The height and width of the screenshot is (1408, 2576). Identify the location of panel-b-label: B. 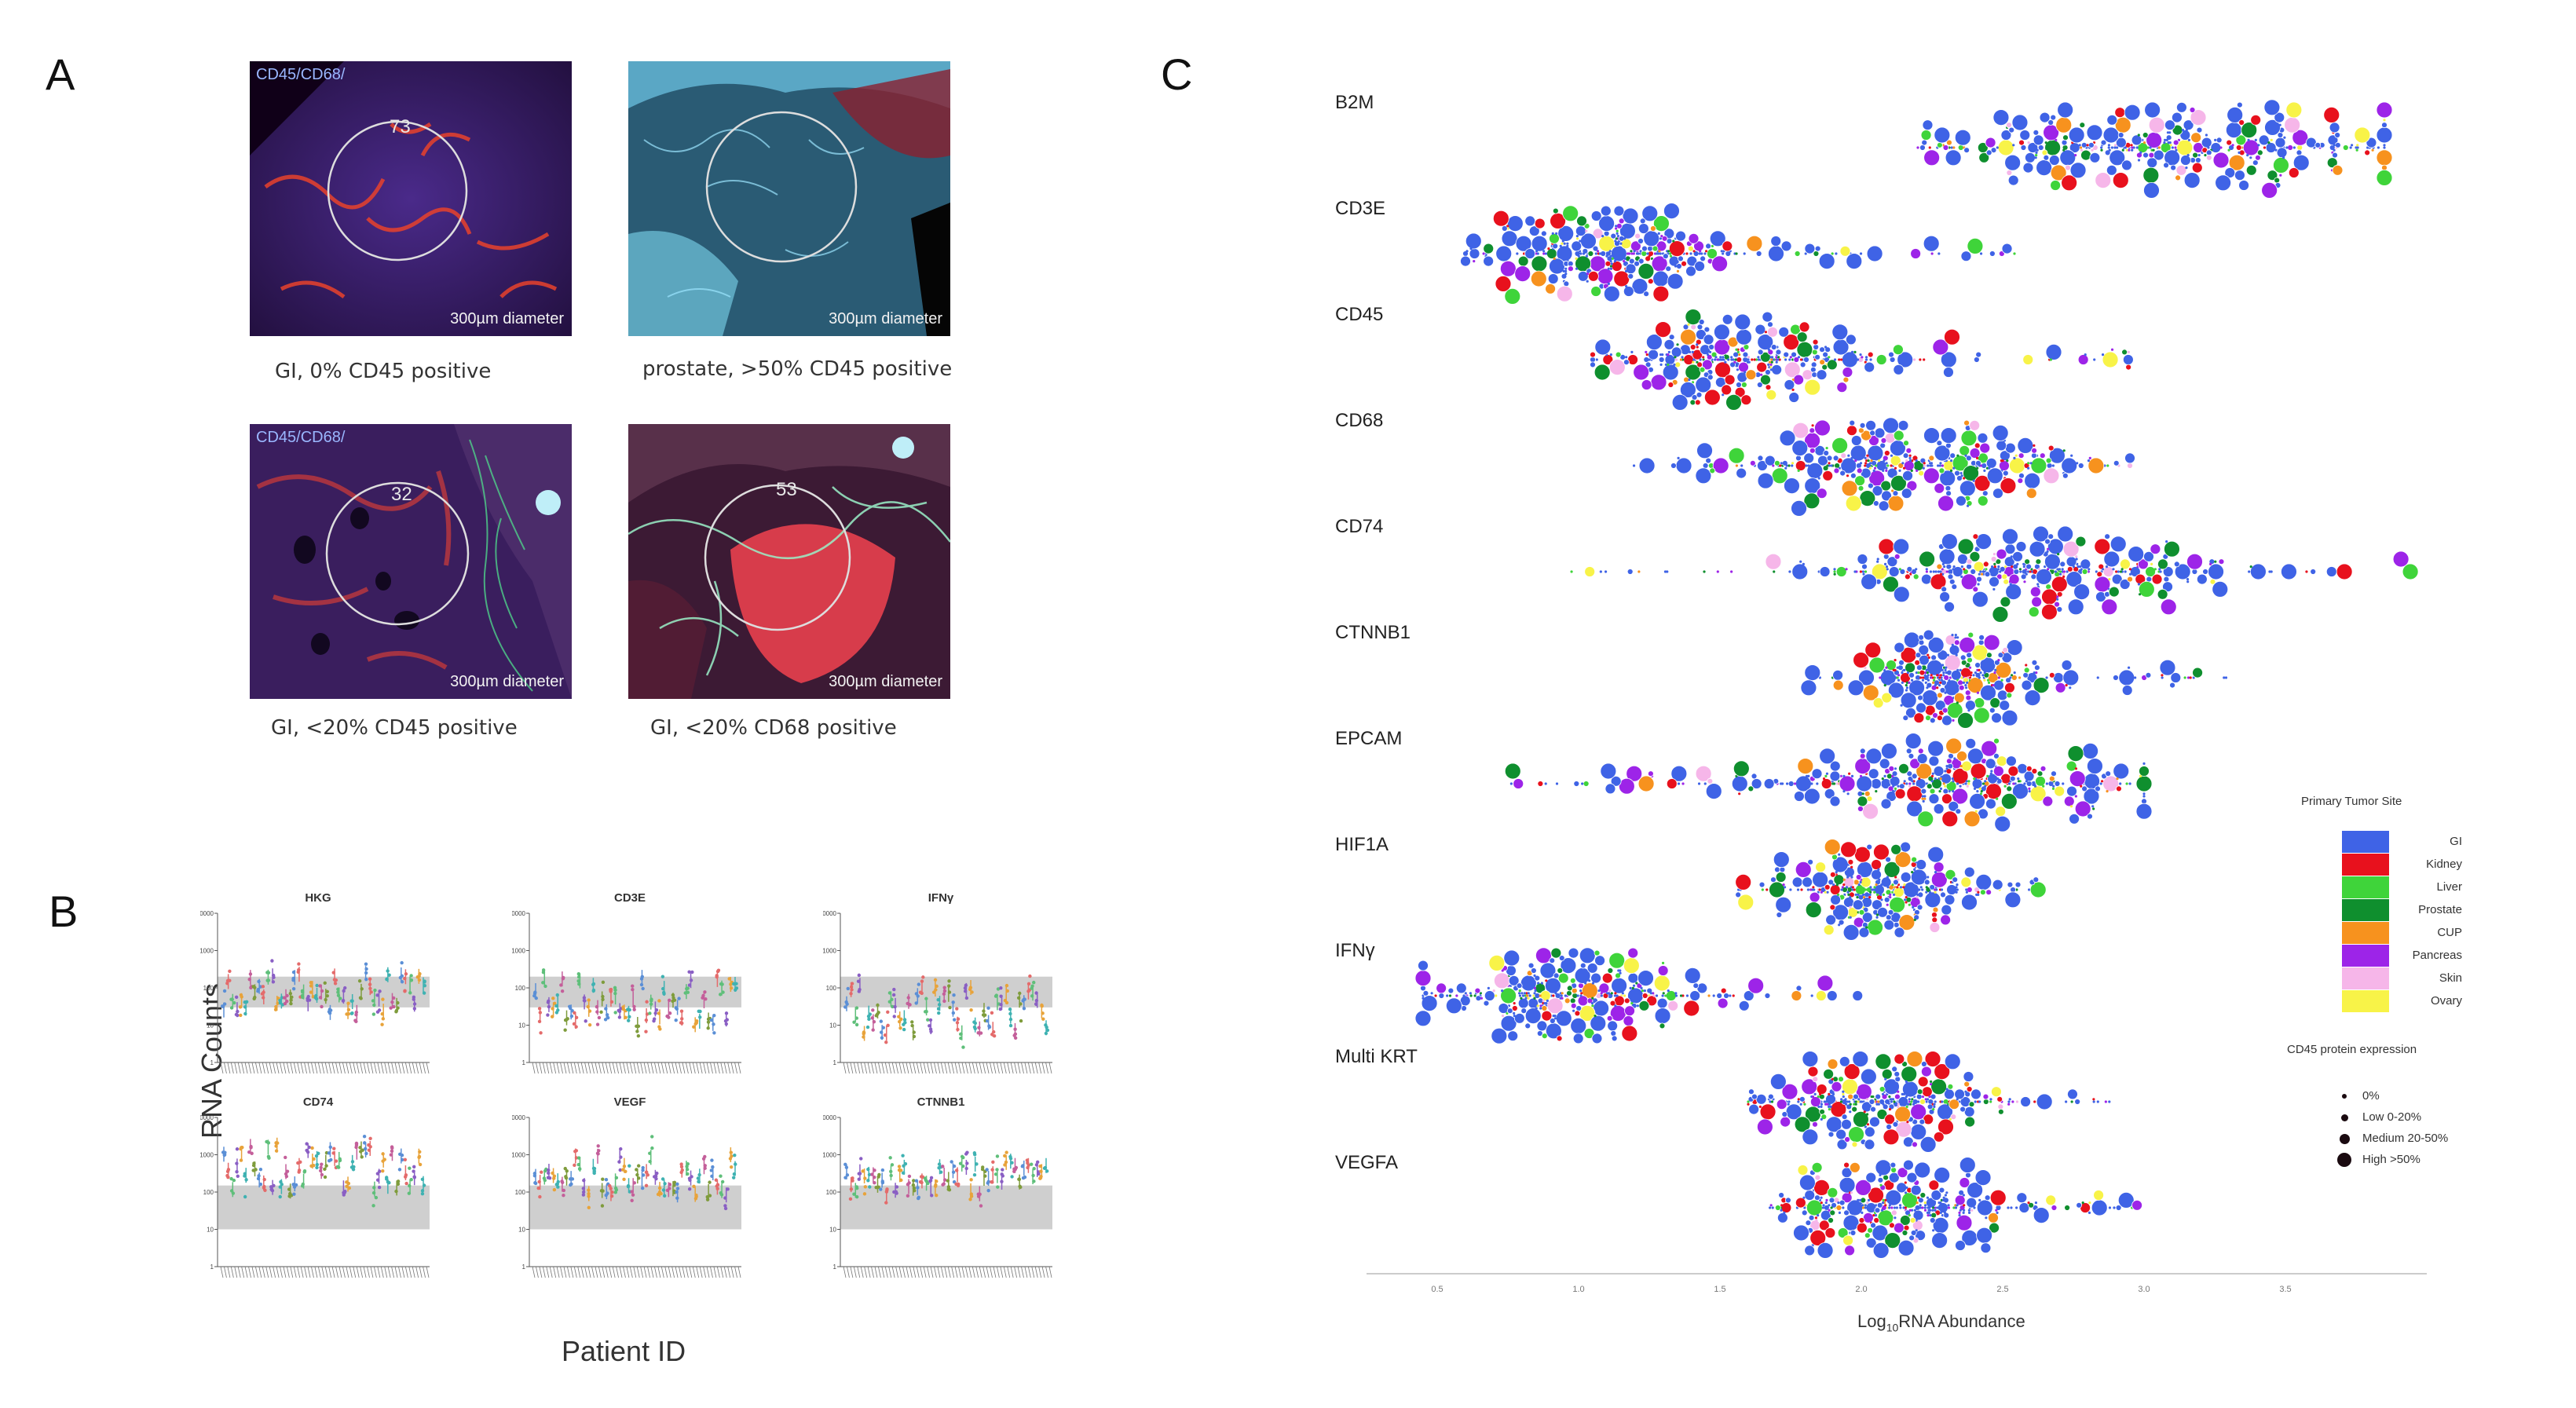
(64, 911).